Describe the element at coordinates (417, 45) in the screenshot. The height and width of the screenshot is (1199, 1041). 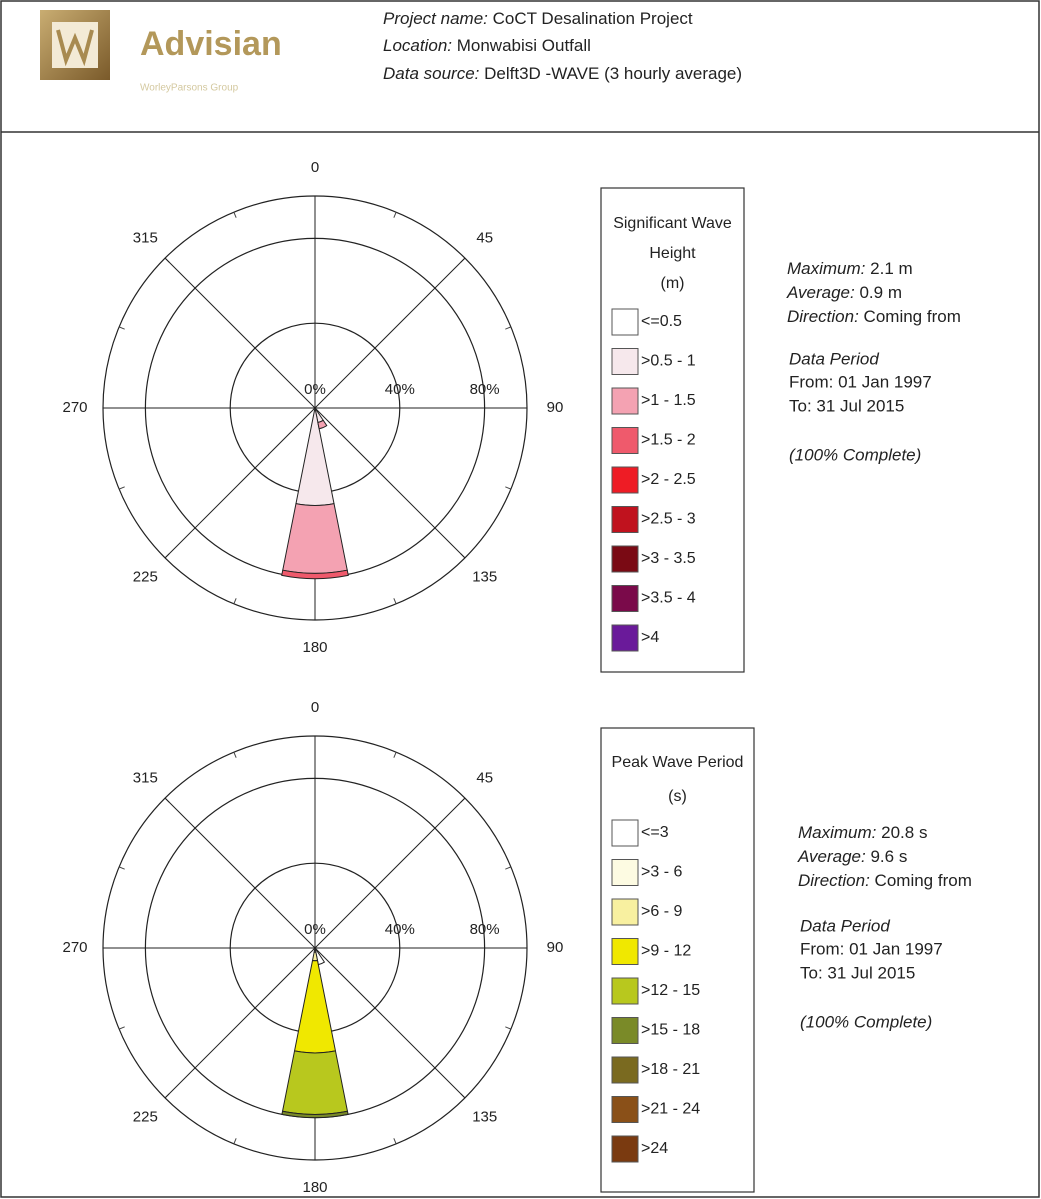
I see `header-label: Location:` at that location.